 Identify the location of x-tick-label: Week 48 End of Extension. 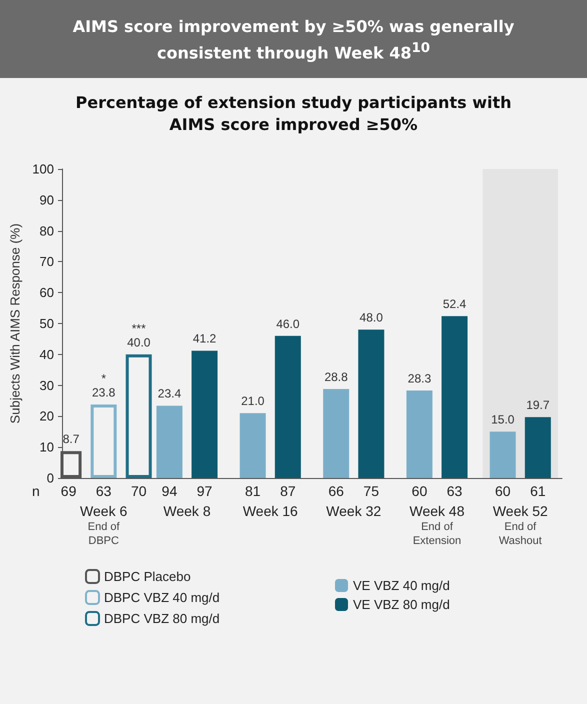
(437, 525).